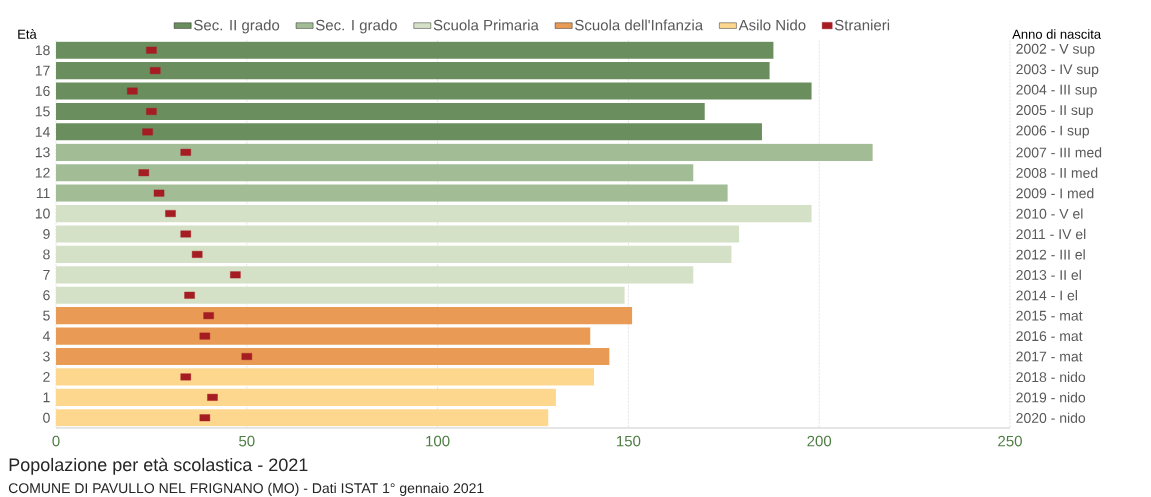  Describe the element at coordinates (629, 441) in the screenshot. I see `x-tick-label: 150` at that location.